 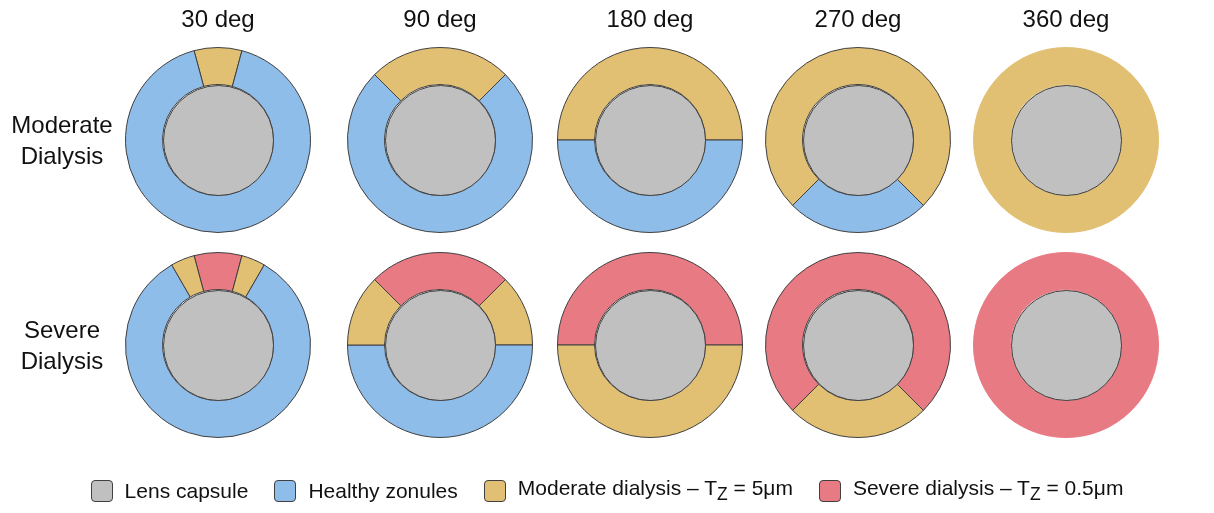 I want to click on category-label: Lens capsule, so click(x=186, y=490).